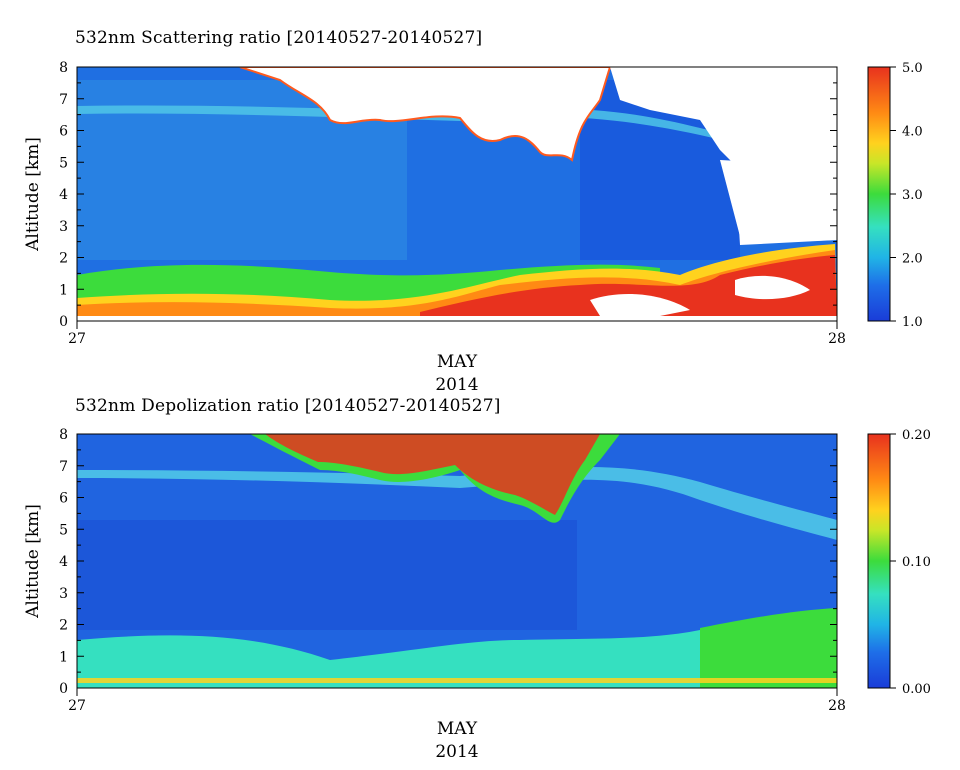 The height and width of the screenshot is (770, 960). What do you see at coordinates (912, 259) in the screenshot?
I see `colorbar-tick-label: 2.0` at bounding box center [912, 259].